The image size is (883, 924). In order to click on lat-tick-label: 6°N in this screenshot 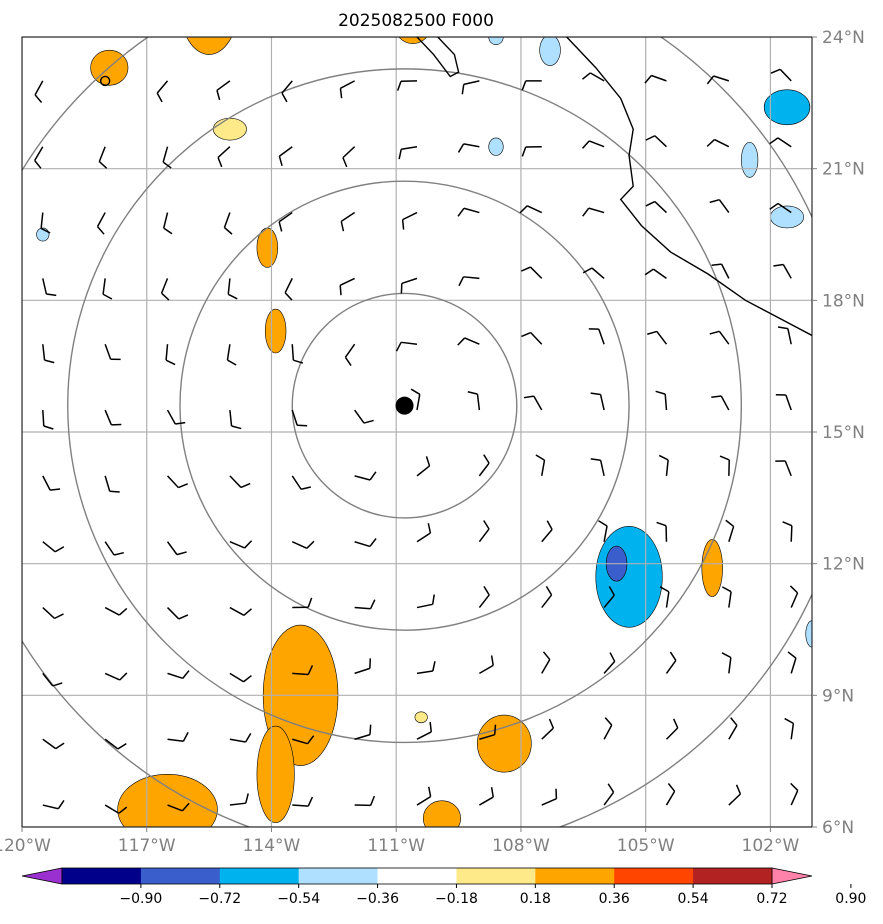, I will do `click(838, 828)`.